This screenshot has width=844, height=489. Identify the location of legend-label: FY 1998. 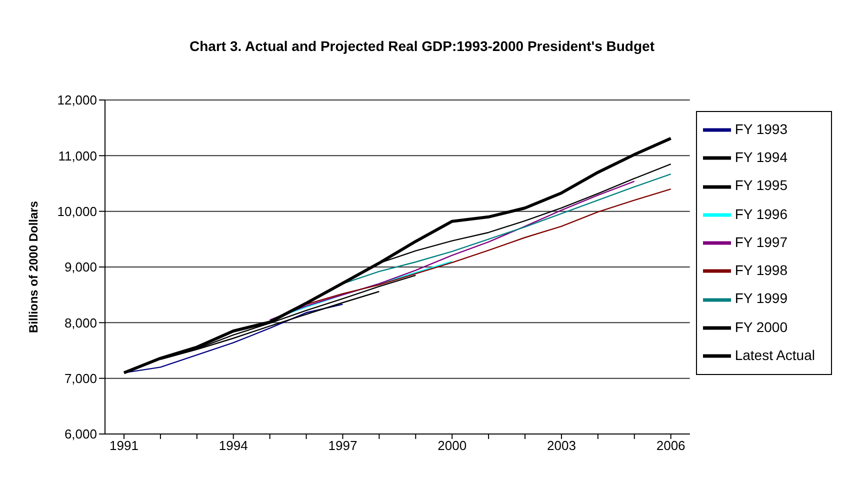
(761, 270).